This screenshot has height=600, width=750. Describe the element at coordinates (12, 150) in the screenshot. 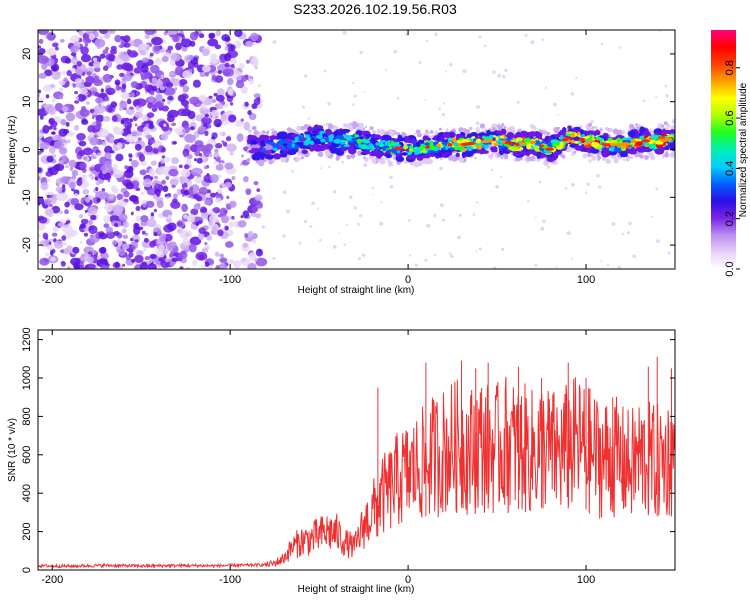

I see `spectrogram-y-label: Frequency (Hz)` at that location.